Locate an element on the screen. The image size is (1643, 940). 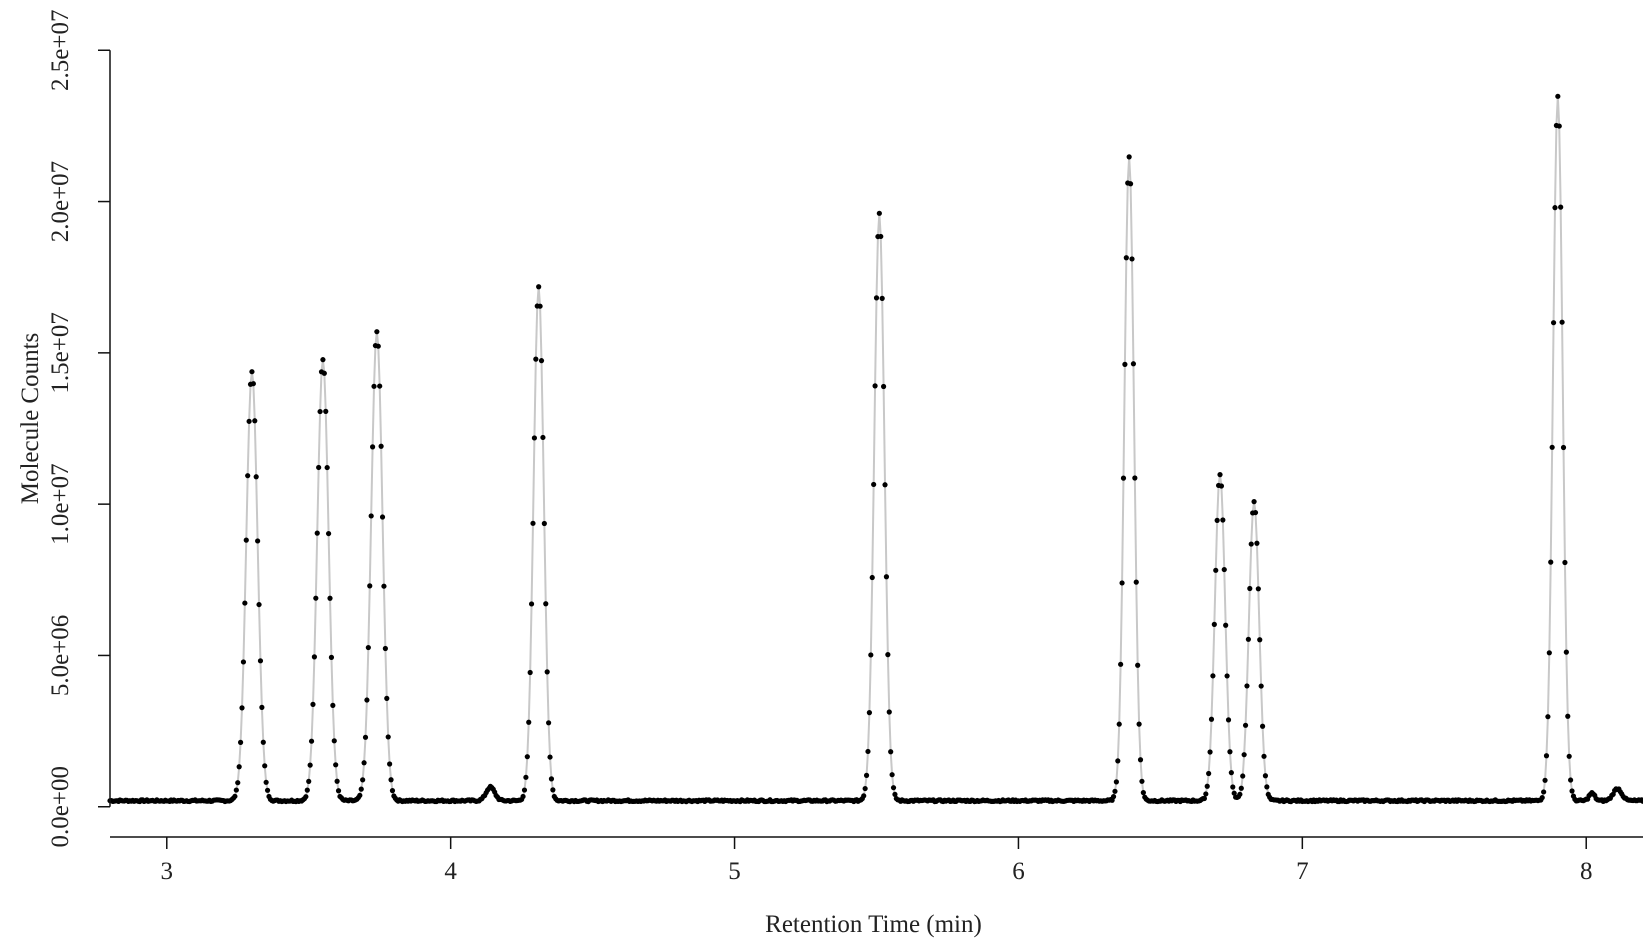
y-axis-title: Molecule Counts is located at coordinates (30, 419).